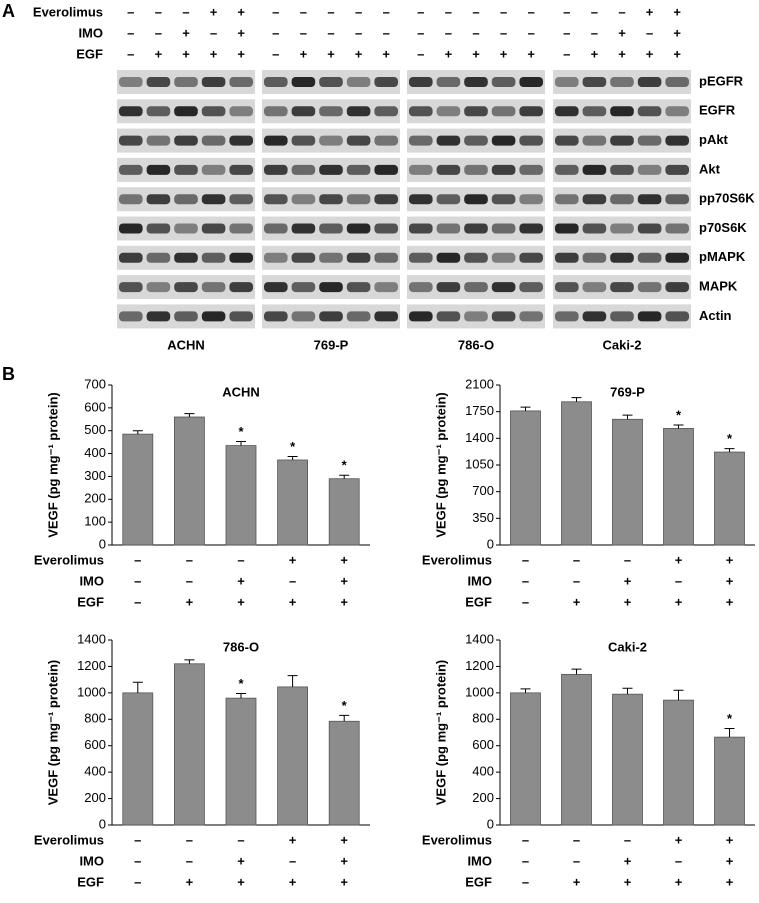 The image size is (759, 903). Describe the element at coordinates (727, 198) in the screenshot. I see `band-label: pp70S6K` at that location.